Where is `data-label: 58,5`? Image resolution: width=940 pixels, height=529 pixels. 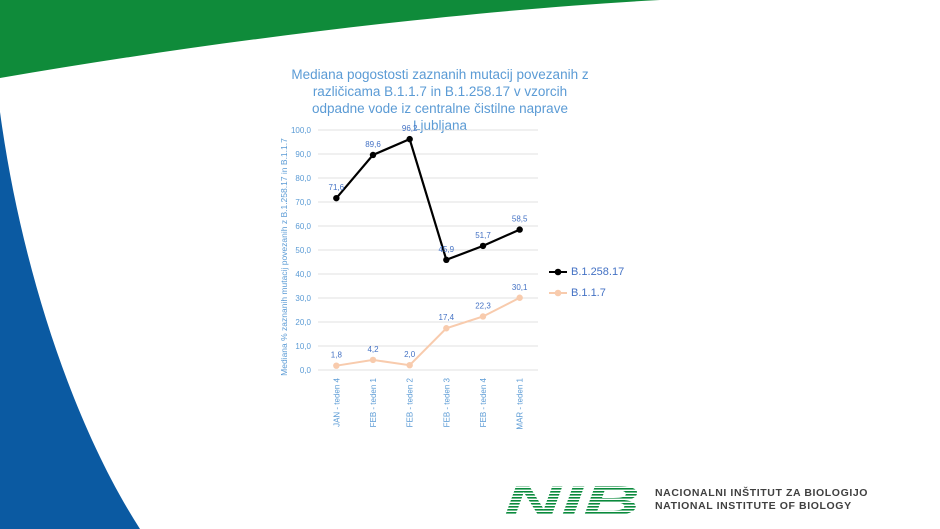
data-label: 58,5 is located at coordinates (520, 219).